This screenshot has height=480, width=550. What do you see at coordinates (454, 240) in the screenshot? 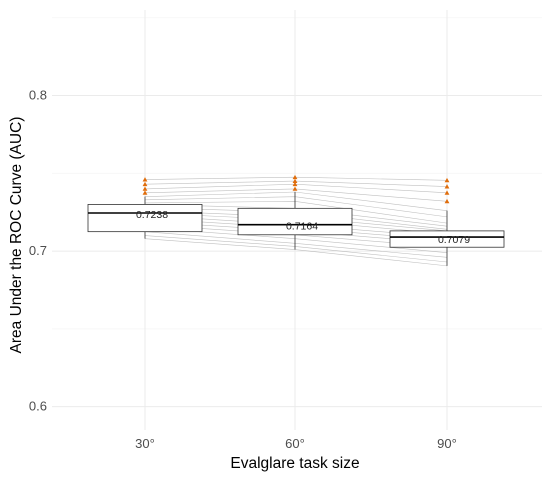
I see `mean-value-label: 0.7079` at bounding box center [454, 240].